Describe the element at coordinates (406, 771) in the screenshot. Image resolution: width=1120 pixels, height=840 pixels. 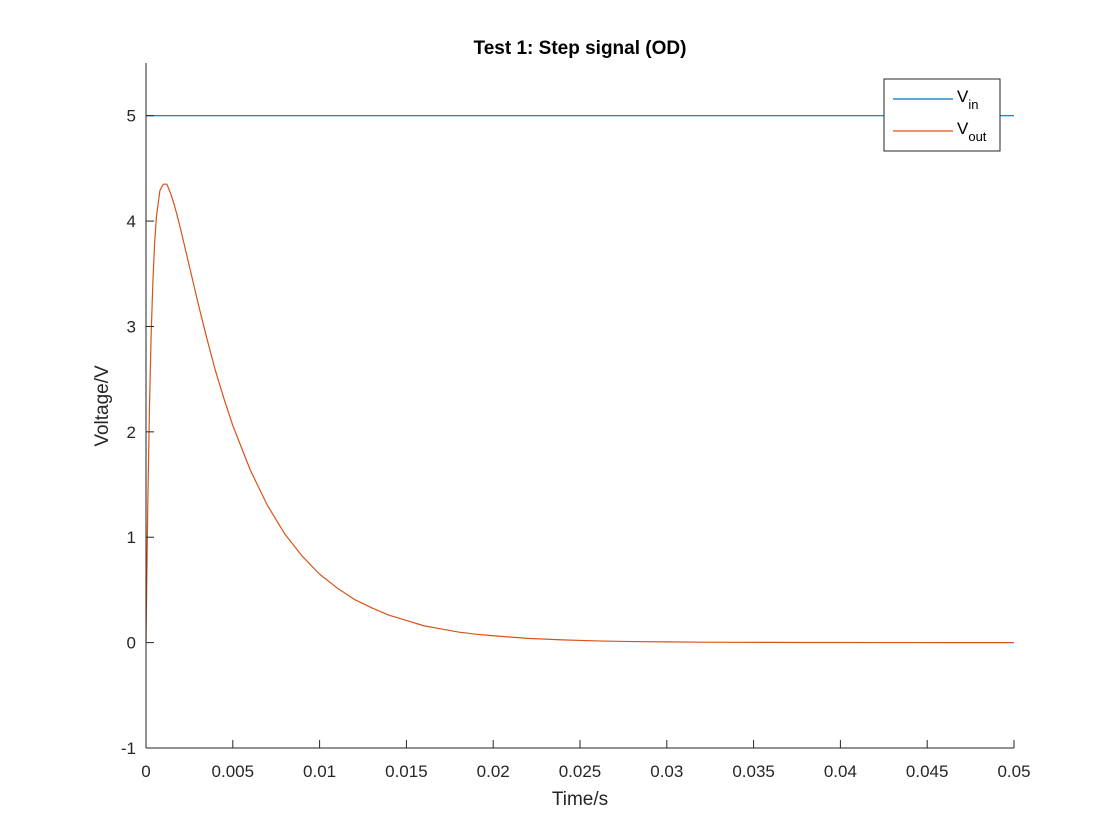
I see `x-tick-label: 0.015` at that location.